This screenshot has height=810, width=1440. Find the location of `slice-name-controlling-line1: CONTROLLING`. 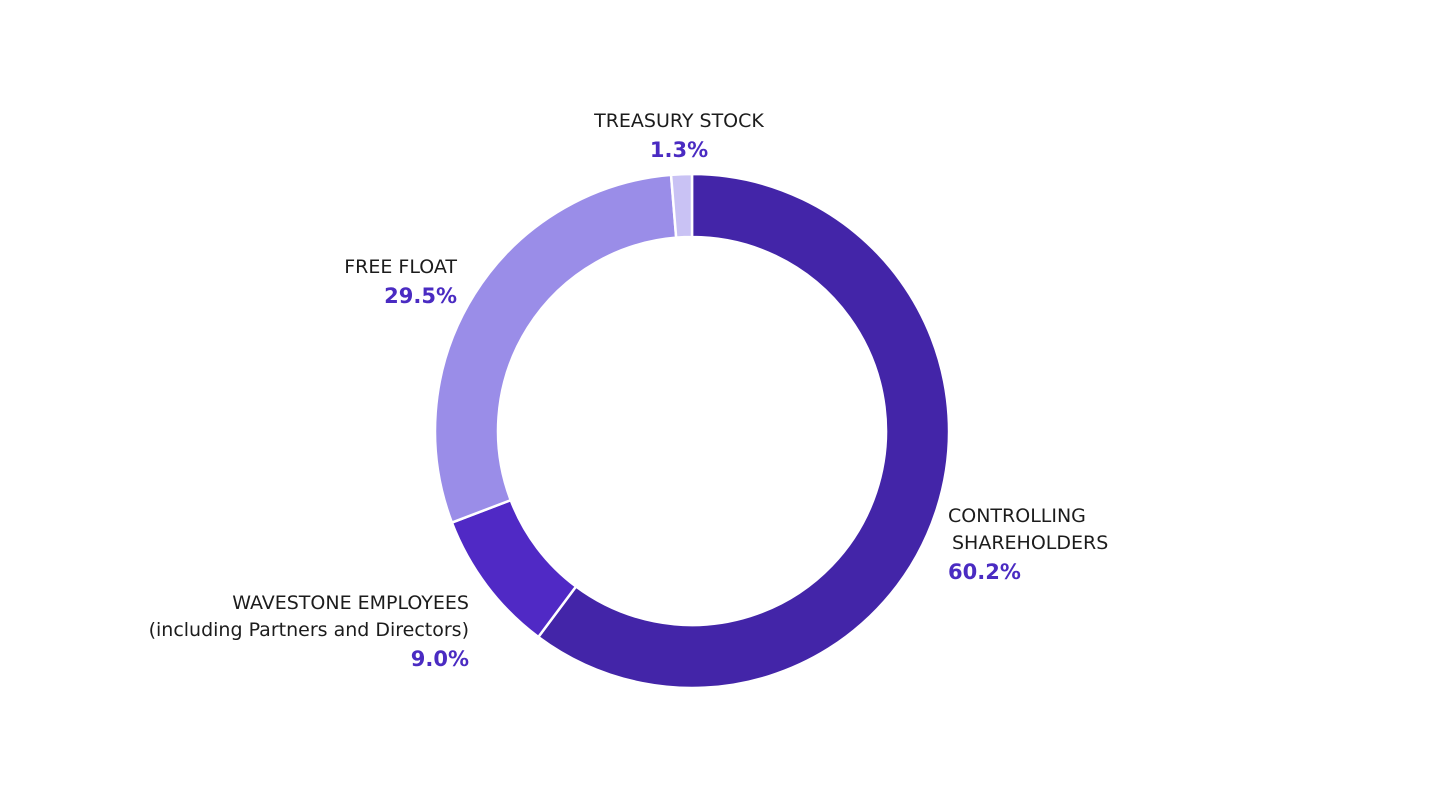

slice-name-controlling-line1: CONTROLLING is located at coordinates (1017, 516).